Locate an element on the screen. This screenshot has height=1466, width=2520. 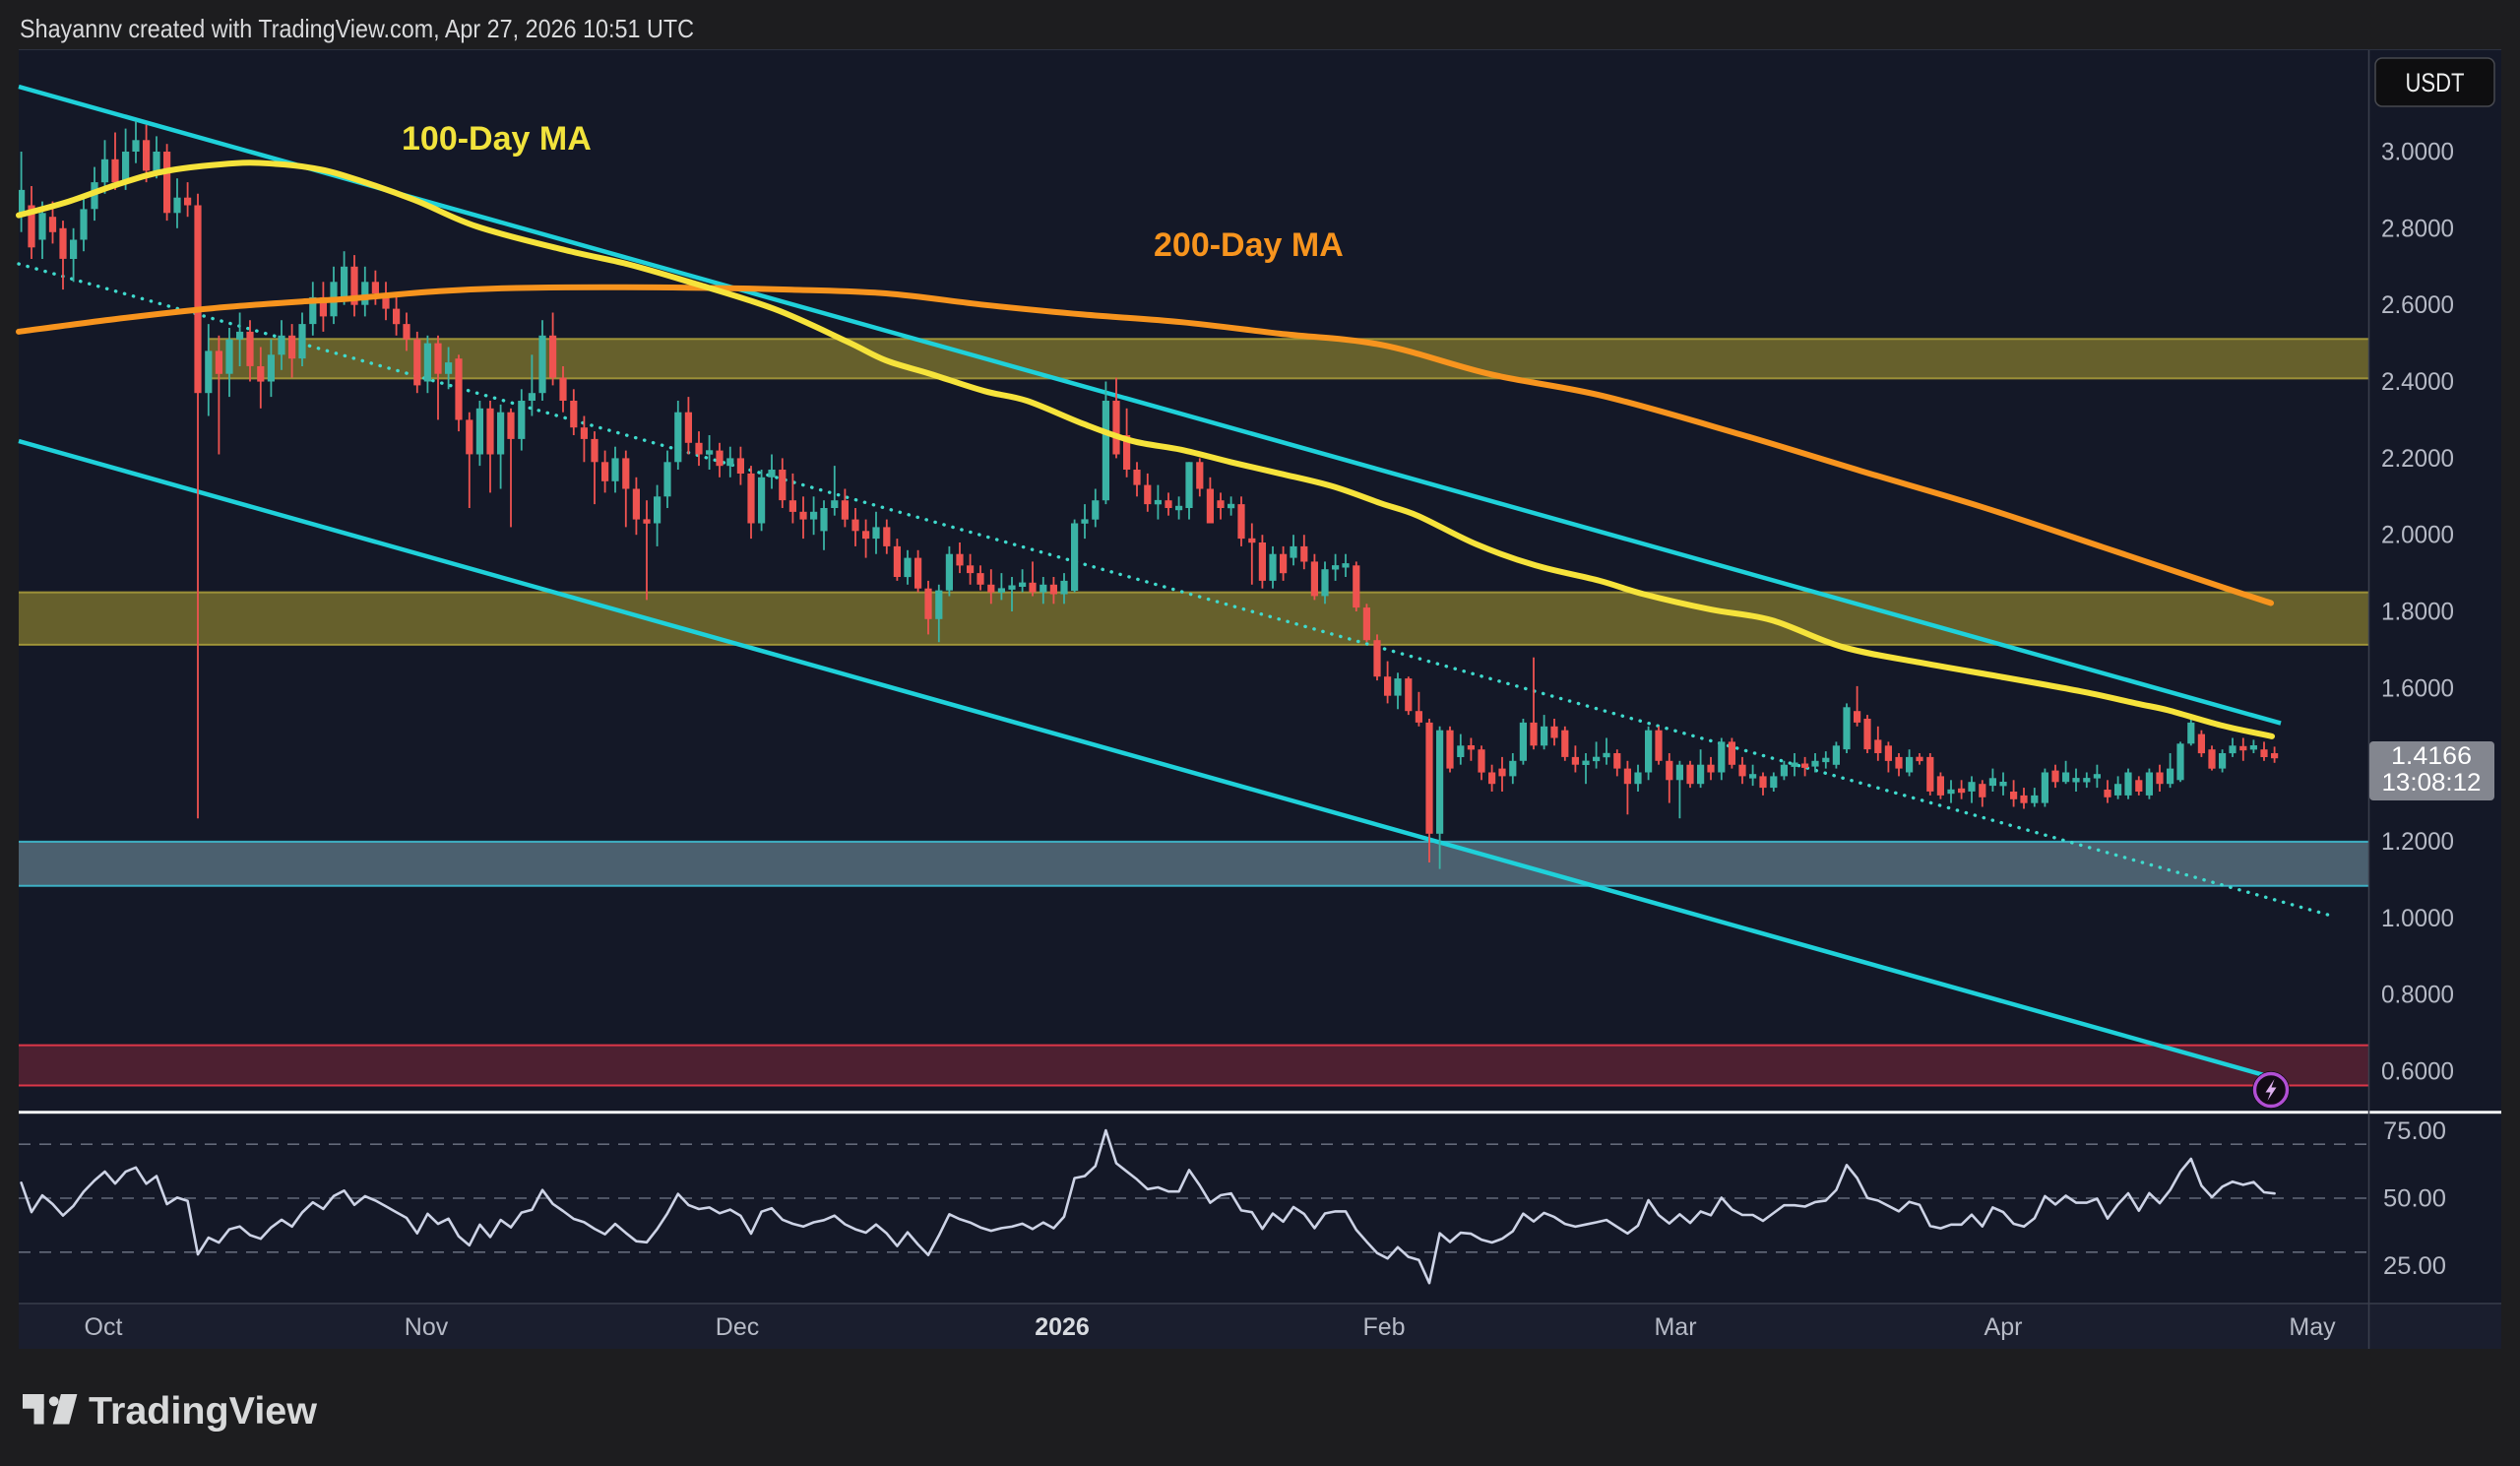
svg-text: Nov is located at coordinates (427, 1327).